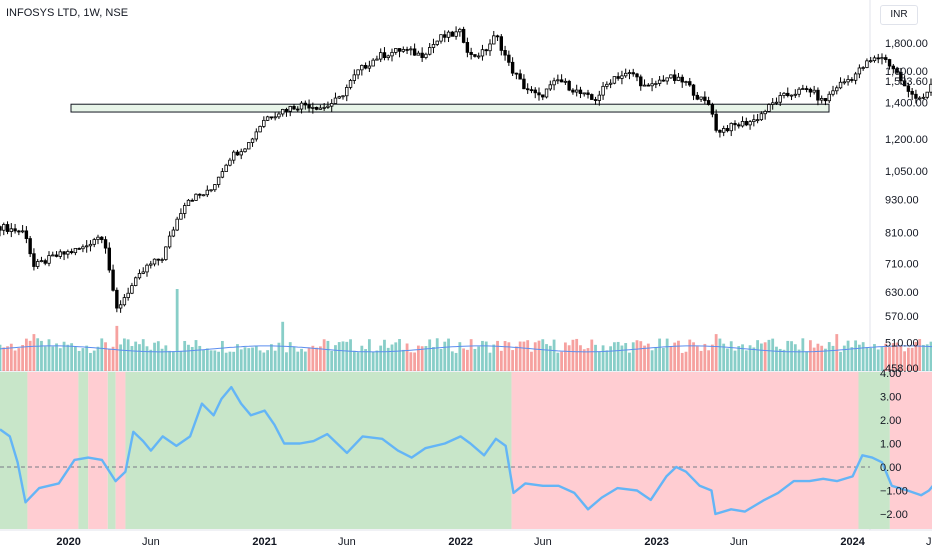 Image resolution: width=932 pixels, height=550 pixels. What do you see at coordinates (264, 542) in the screenshot?
I see `time-tick-label: 2021` at bounding box center [264, 542].